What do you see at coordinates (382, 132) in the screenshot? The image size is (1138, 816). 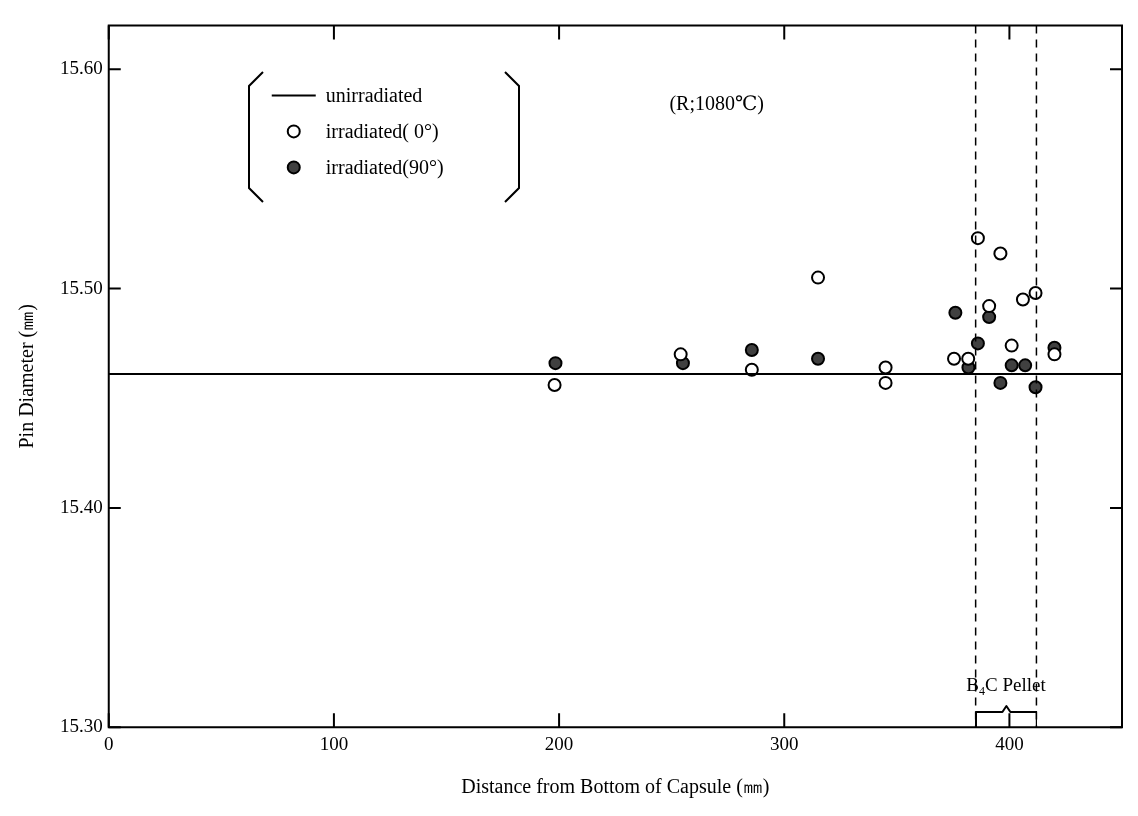 I see `legend-label: irradiated( 0°)` at bounding box center [382, 132].